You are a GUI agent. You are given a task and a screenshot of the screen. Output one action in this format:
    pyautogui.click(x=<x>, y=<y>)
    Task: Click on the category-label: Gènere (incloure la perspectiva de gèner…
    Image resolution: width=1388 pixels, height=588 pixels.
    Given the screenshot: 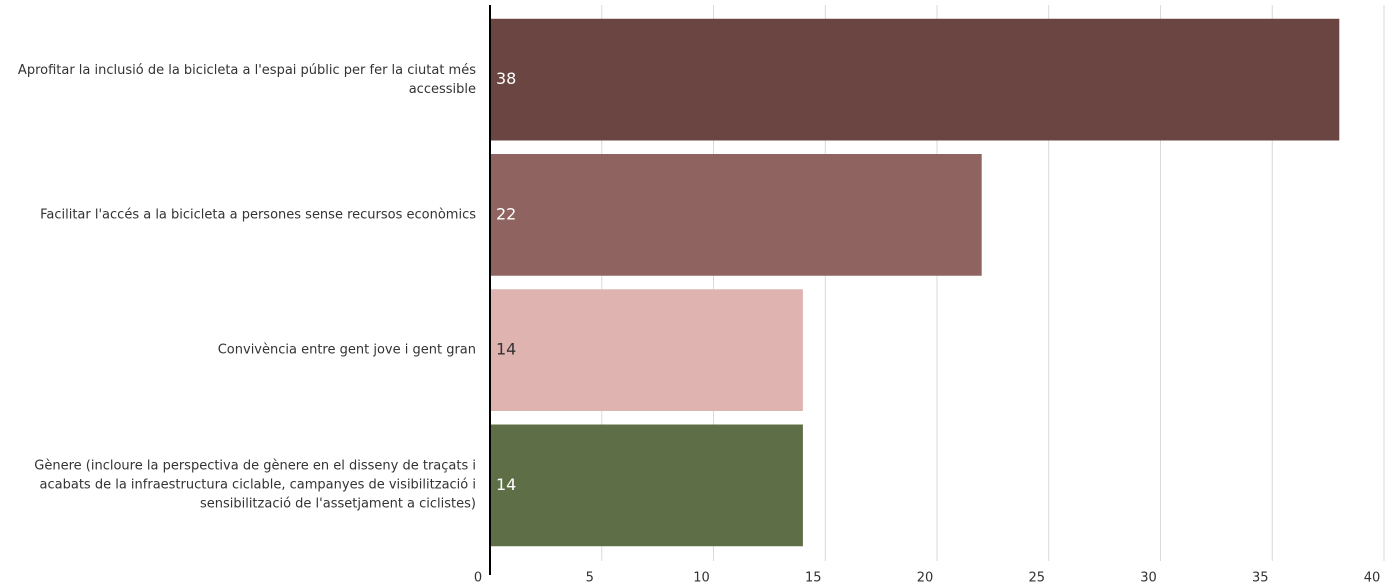 What is the action you would take?
    pyautogui.click(x=255, y=485)
    